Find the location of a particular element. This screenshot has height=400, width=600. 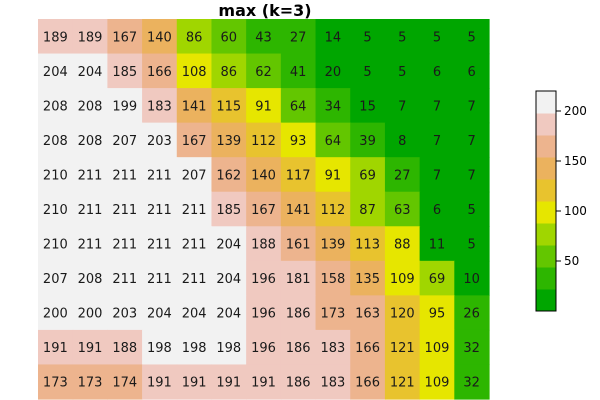

cell-value-label: 109 is located at coordinates (437, 348).